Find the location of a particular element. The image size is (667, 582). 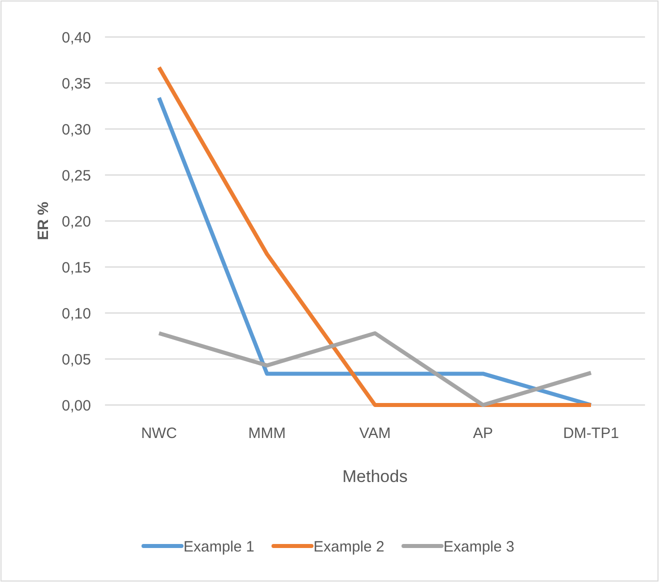

legend-label: Example 1 is located at coordinates (219, 547).